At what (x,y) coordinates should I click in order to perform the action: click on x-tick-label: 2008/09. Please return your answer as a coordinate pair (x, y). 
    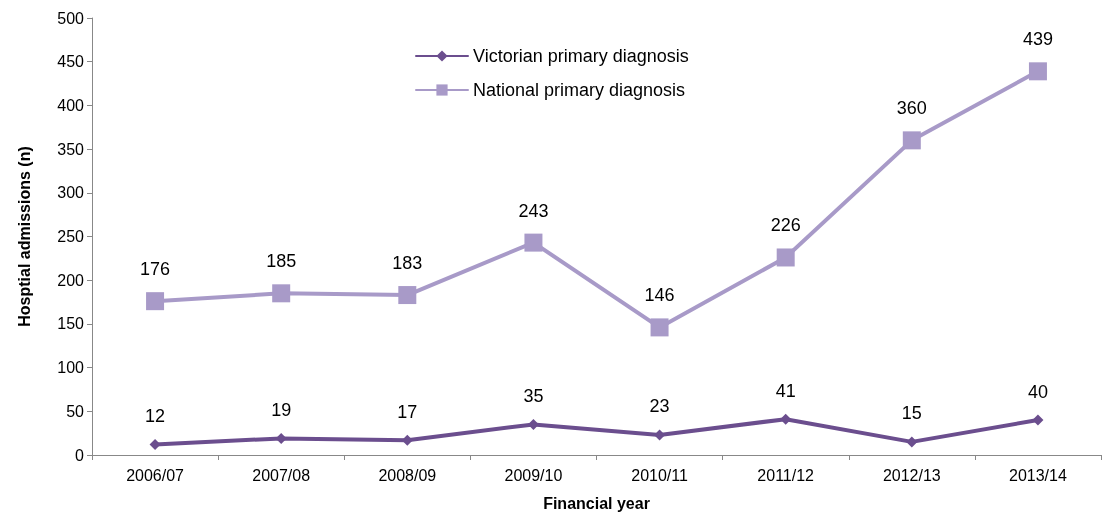
    Looking at the image, I should click on (407, 475).